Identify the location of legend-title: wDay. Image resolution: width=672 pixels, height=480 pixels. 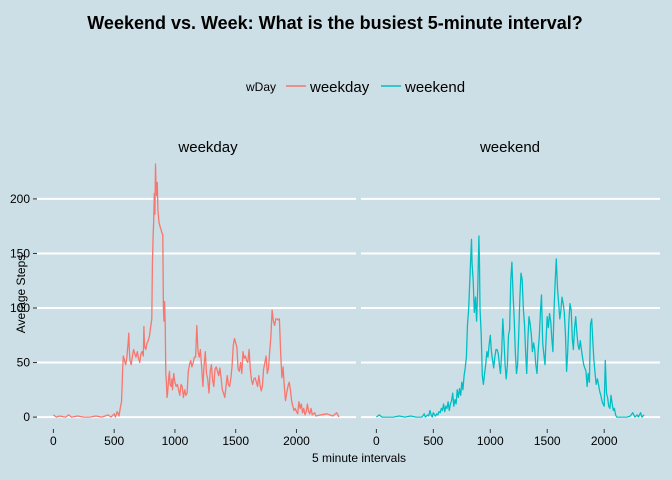
(260, 87).